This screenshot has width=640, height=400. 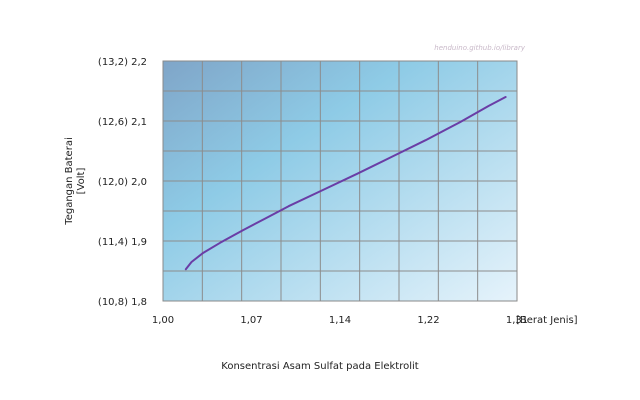 What do you see at coordinates (251, 320) in the screenshot?
I see `x-tick-label: 1,07` at bounding box center [251, 320].